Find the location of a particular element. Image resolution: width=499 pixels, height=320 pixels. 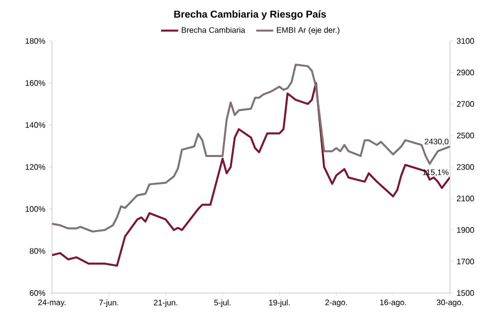

x-tick-label: 16-ago. is located at coordinates (393, 303).